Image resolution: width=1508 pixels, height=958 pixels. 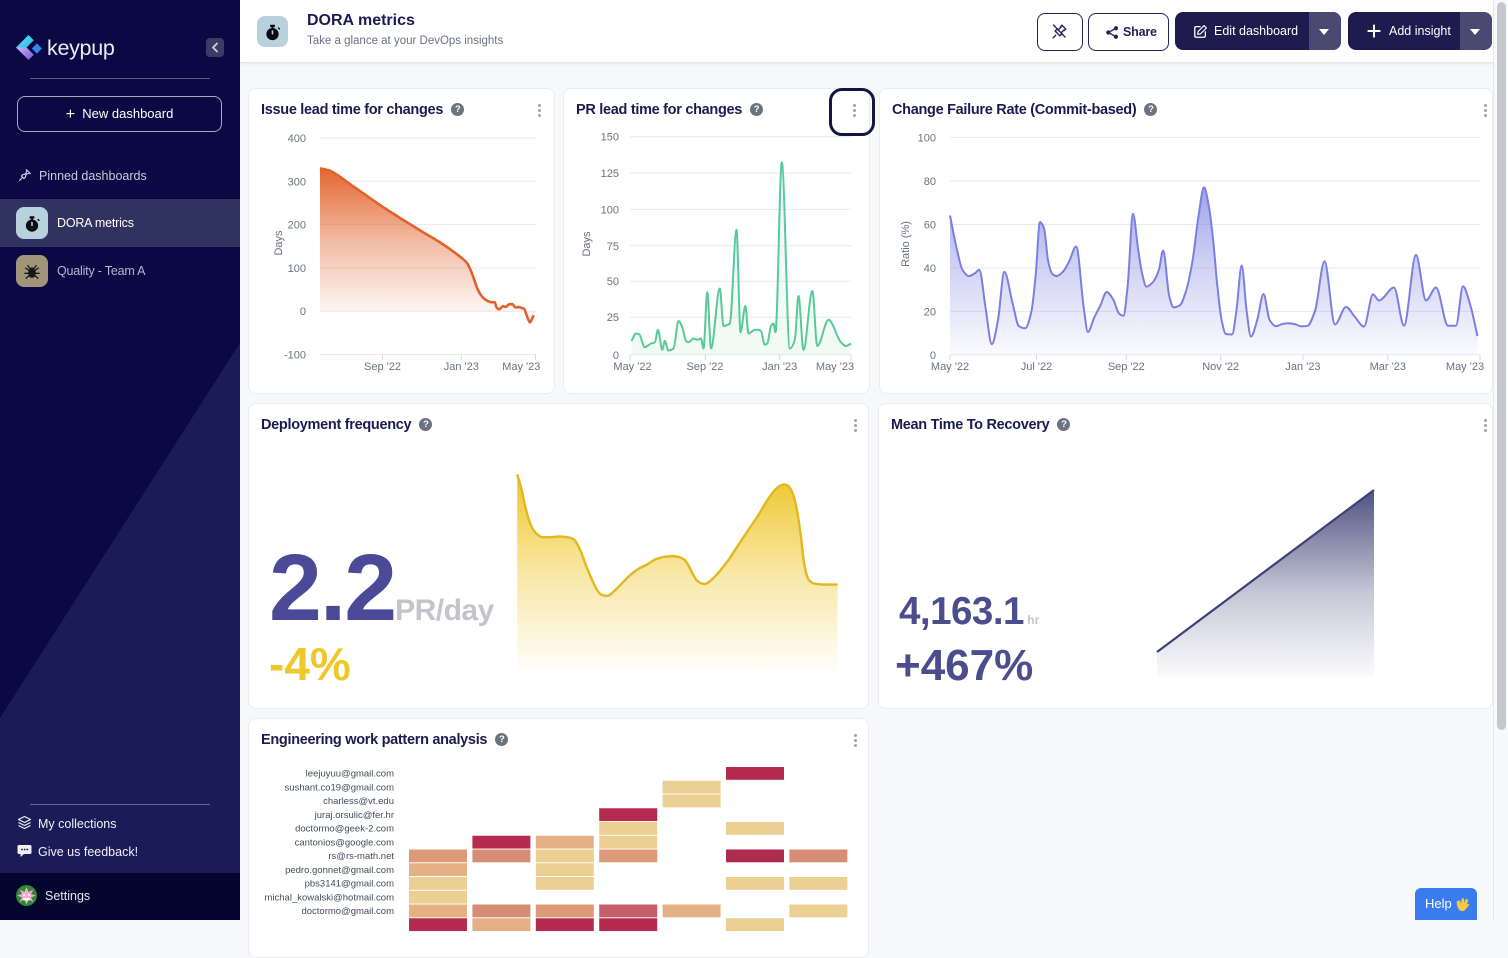 What do you see at coordinates (345, 842) in the screenshot?
I see `svg-text: cantonios@google.com` at bounding box center [345, 842].